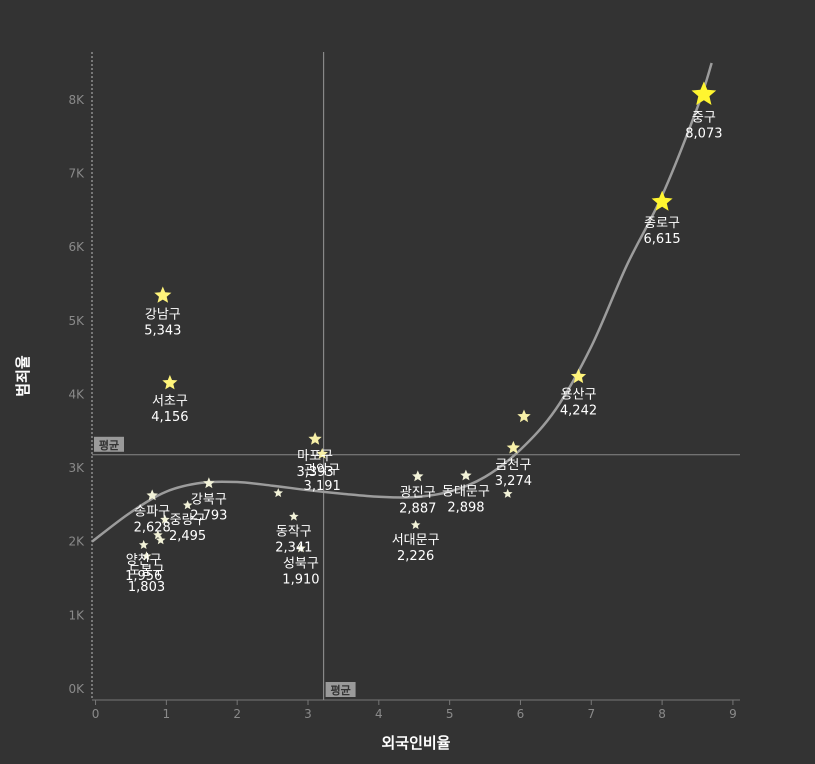 This screenshot has height=764, width=815. What do you see at coordinates (521, 714) in the screenshot?
I see `x-tick-label: 6` at bounding box center [521, 714].